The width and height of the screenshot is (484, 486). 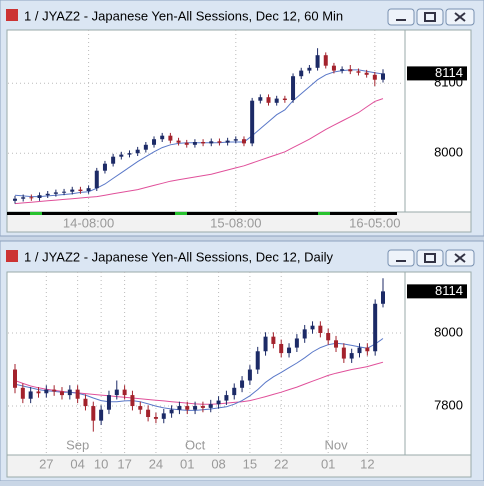 What do you see at coordinates (46, 463) in the screenshot?
I see `x-tick-label: 27` at bounding box center [46, 463].